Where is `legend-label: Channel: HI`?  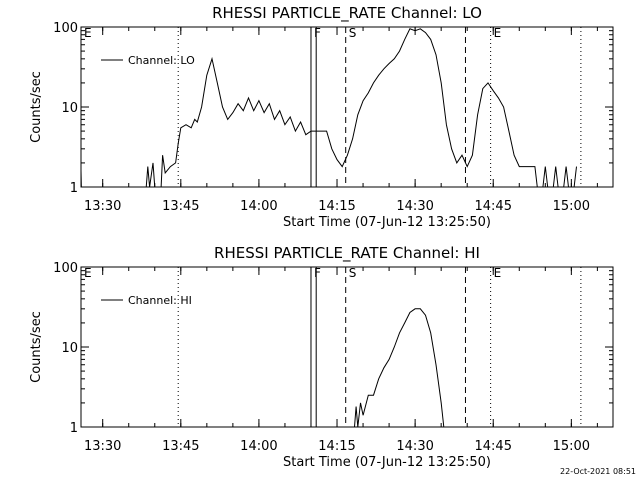 legend-label: Channel: HI is located at coordinates (160, 300).